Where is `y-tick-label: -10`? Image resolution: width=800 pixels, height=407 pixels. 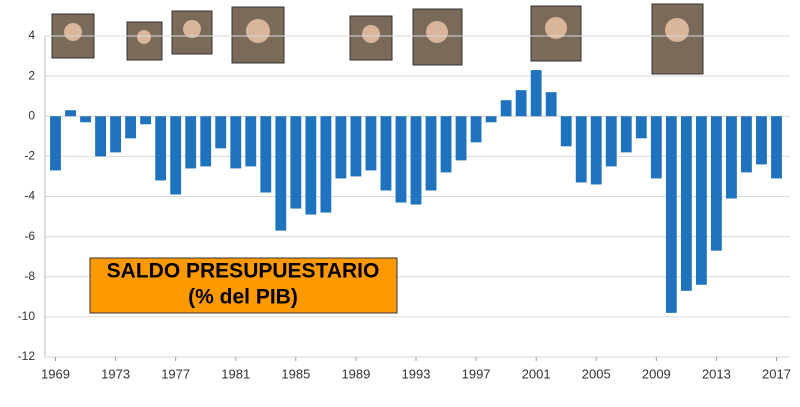
y-tick-label: -10 is located at coordinates (27, 316).